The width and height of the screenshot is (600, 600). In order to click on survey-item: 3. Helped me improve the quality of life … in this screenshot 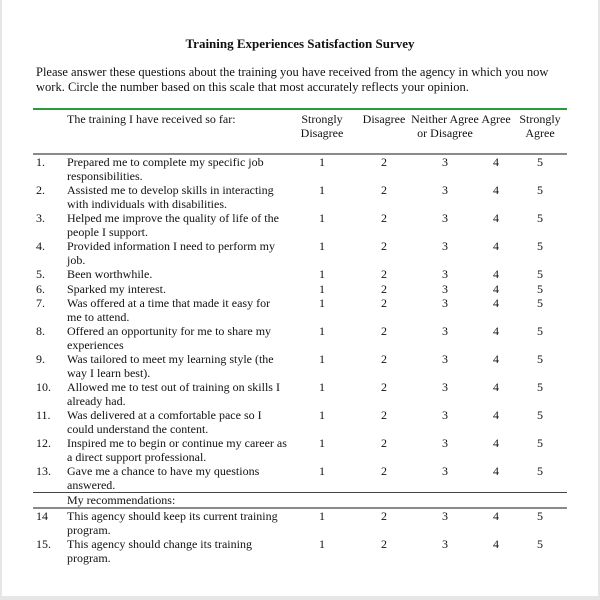, I will do `click(300, 225)`.